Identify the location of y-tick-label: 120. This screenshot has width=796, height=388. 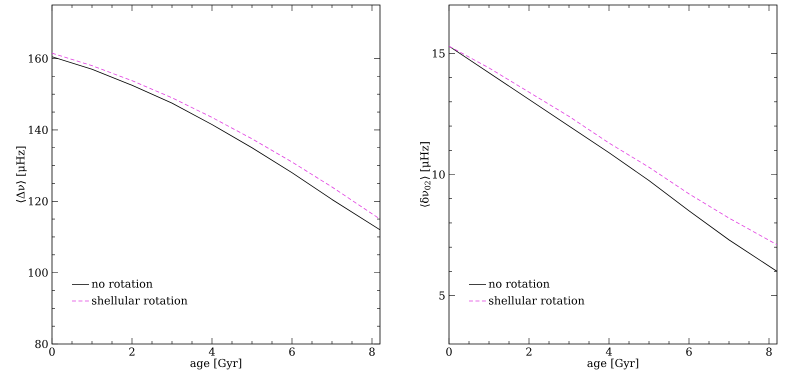
(38, 201).